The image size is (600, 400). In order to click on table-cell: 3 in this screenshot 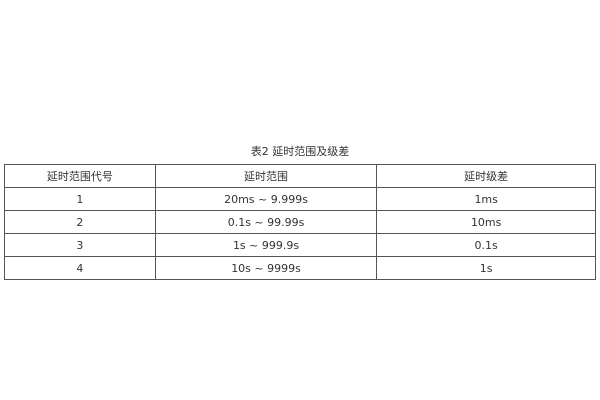, I will do `click(80, 245)`.